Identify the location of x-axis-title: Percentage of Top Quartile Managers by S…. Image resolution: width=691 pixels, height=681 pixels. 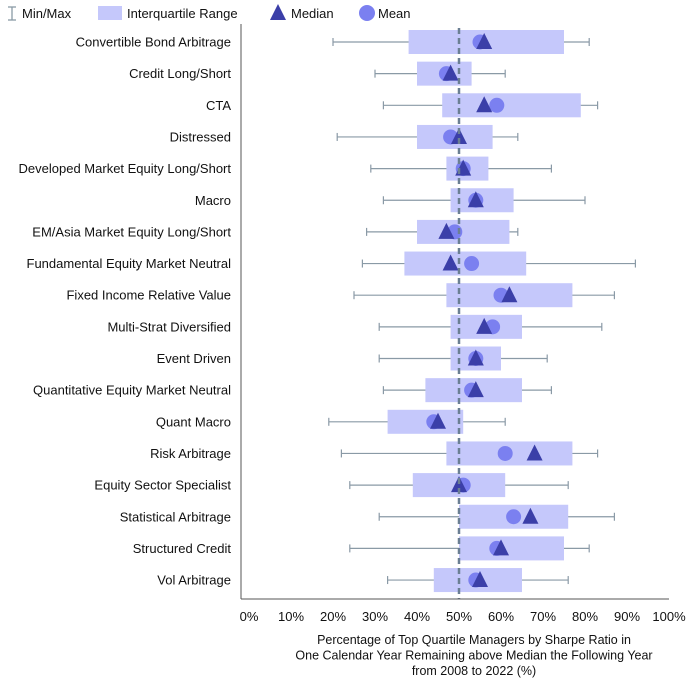
(473, 655).